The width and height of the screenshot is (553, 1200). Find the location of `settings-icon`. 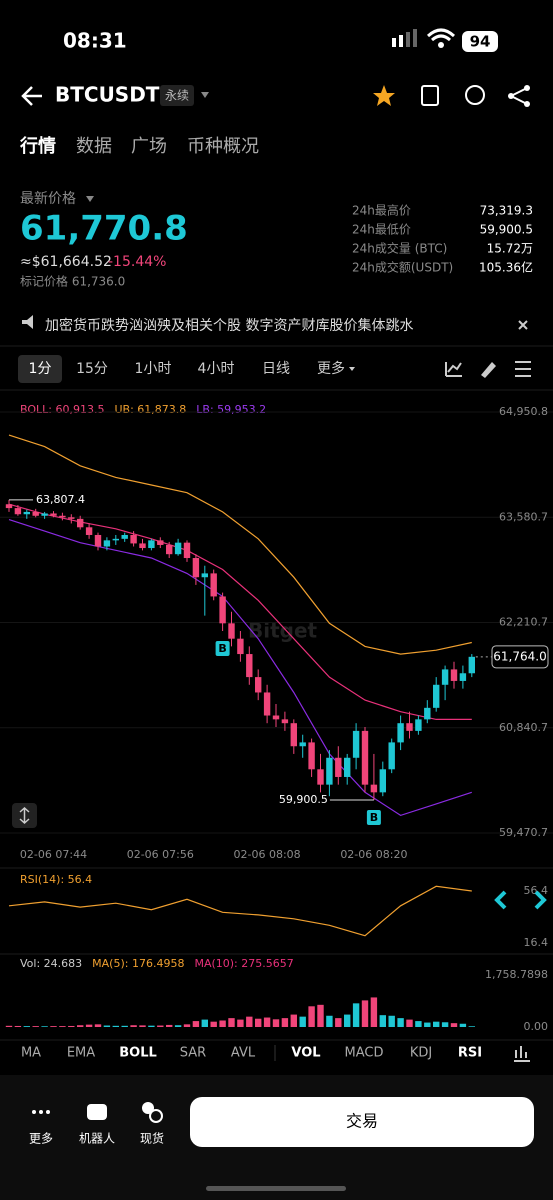

settings-icon is located at coordinates (523, 369).